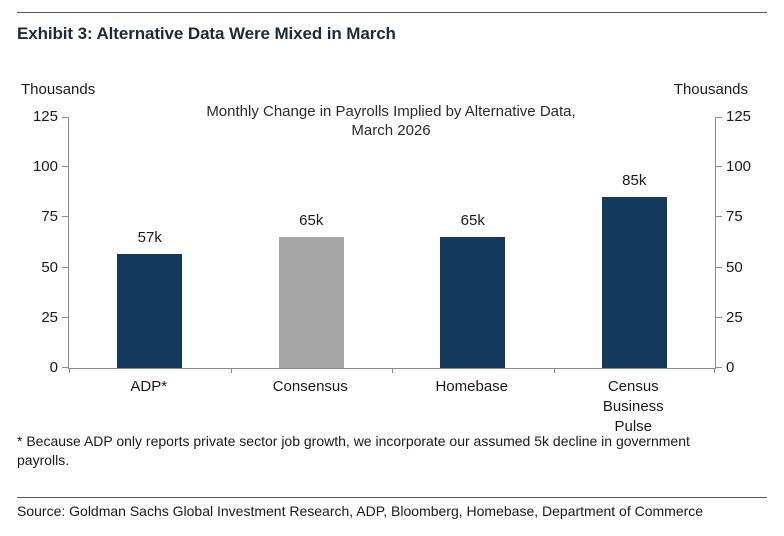 This screenshot has height=536, width=784. Describe the element at coordinates (734, 317) in the screenshot. I see `right-y-tick-label-25: 25` at that location.